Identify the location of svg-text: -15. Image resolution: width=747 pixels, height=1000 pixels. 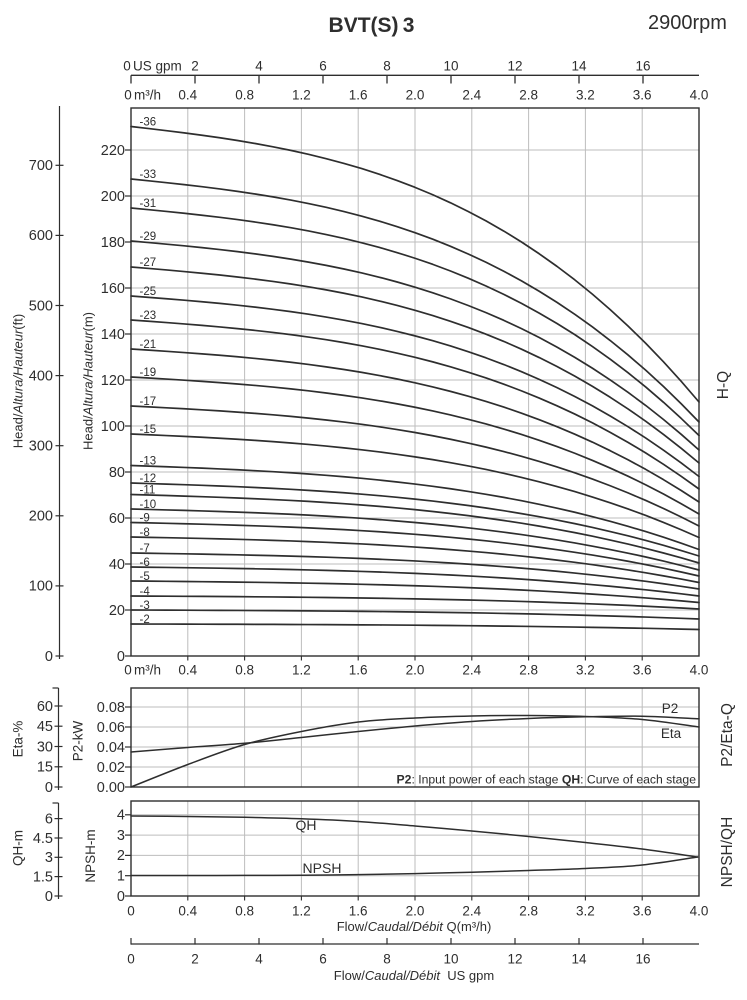
(148, 430).